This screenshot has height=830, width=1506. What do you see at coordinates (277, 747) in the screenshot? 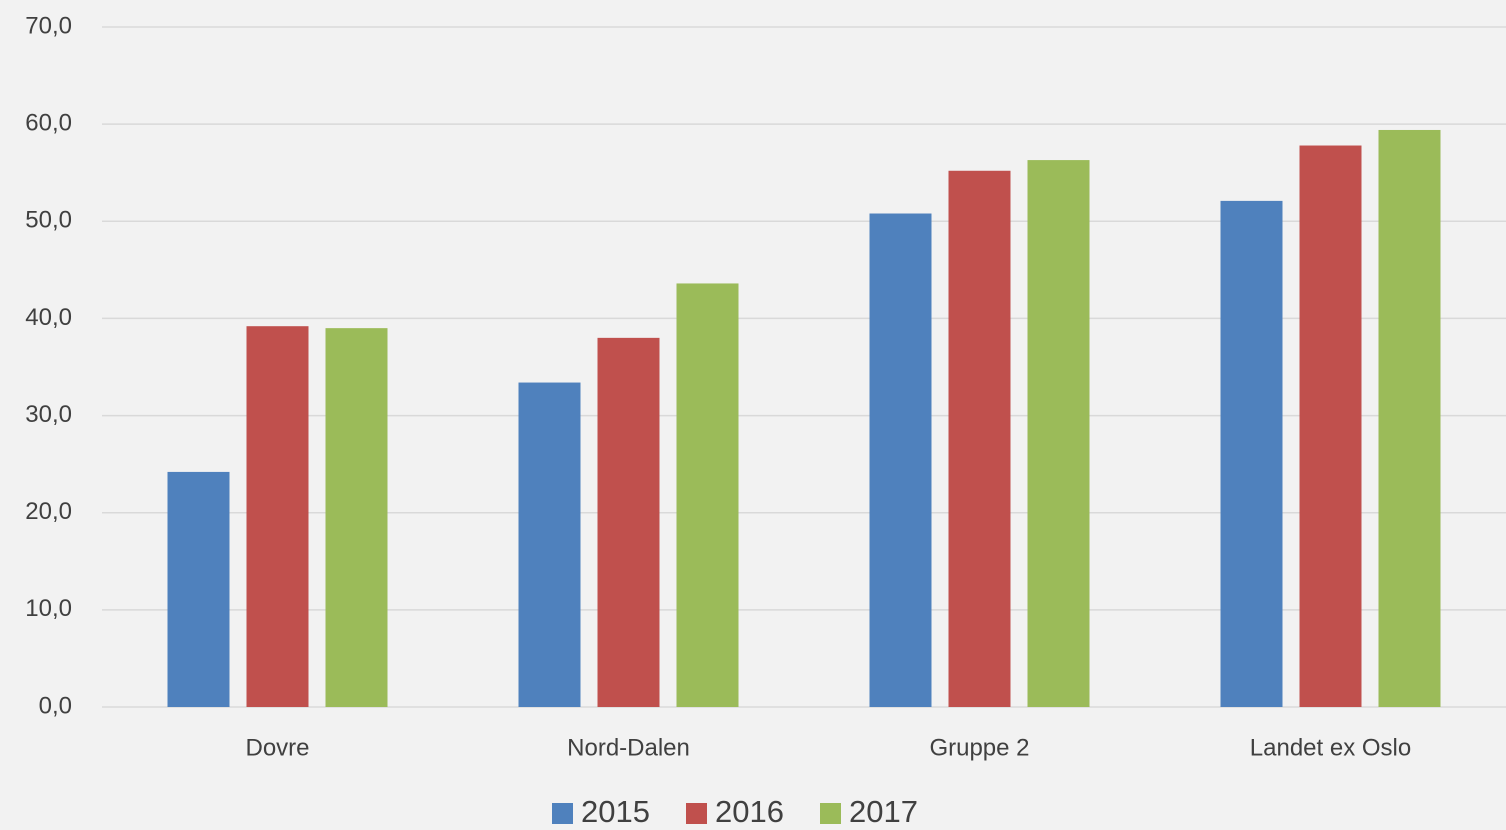
I see `x-tick-label: Dovre` at bounding box center [277, 747].